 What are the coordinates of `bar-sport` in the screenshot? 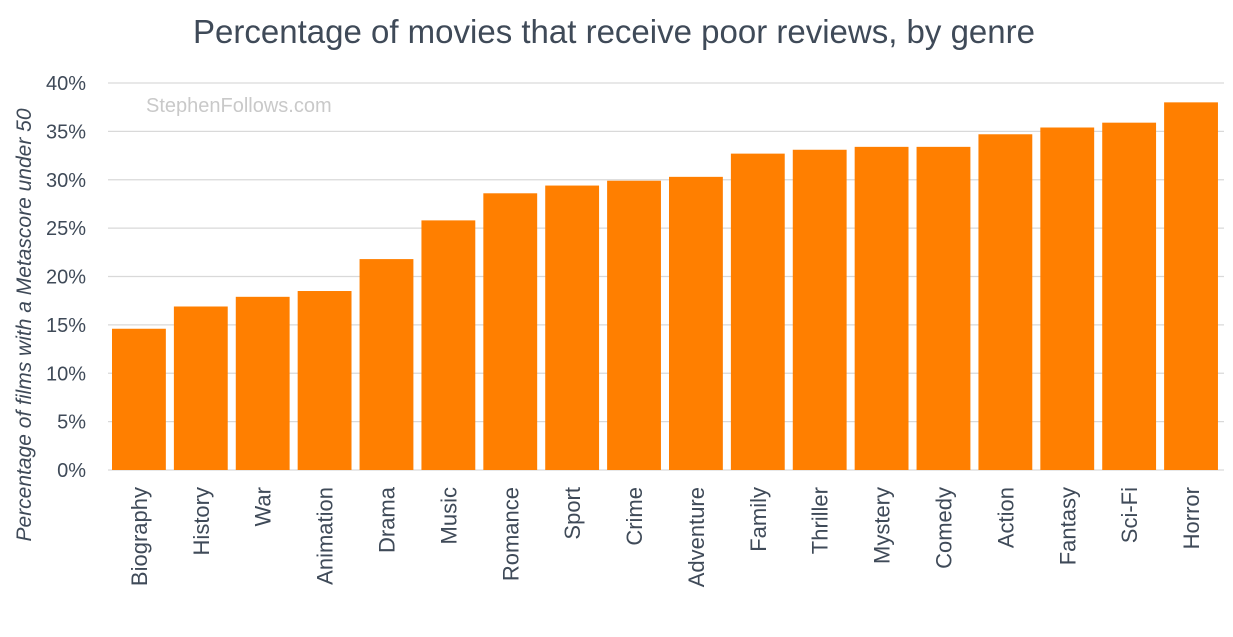 It's located at (572, 327).